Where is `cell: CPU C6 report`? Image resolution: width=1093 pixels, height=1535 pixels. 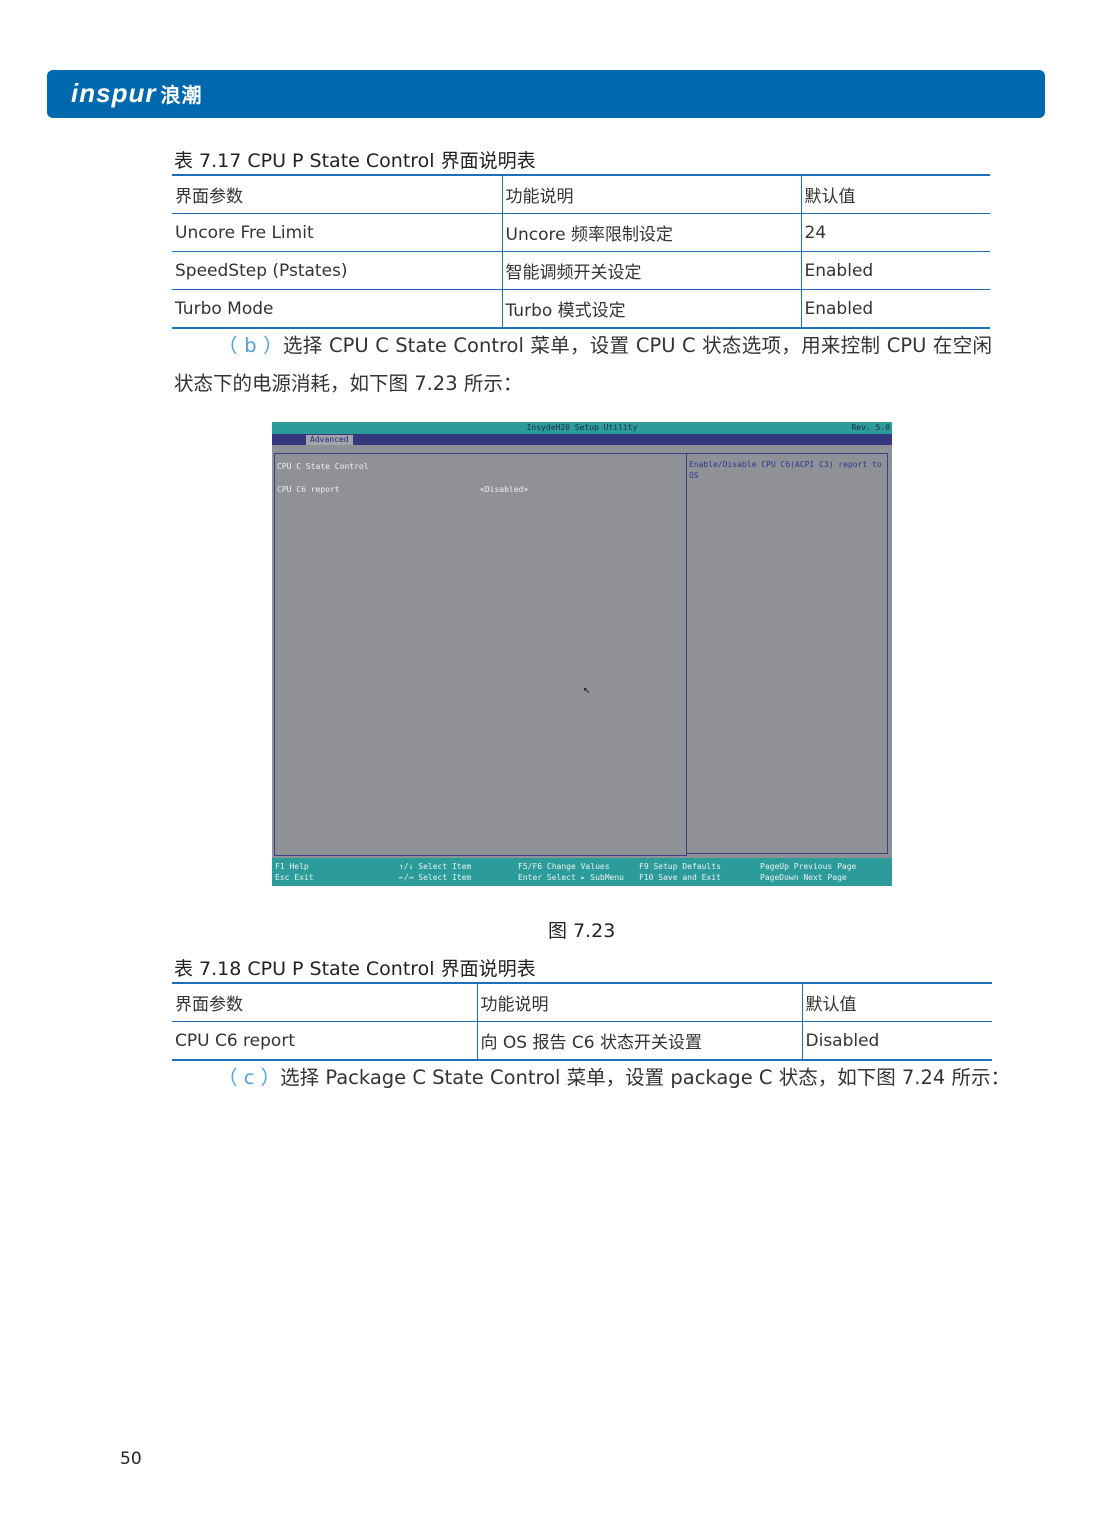 cell: CPU C6 report is located at coordinates (324, 1041).